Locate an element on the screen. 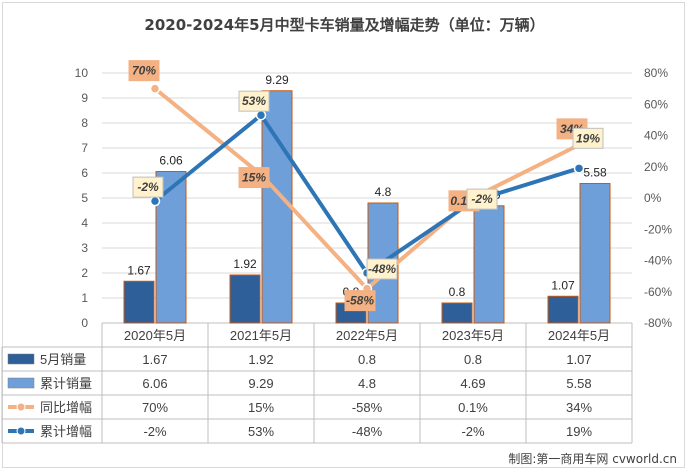 The width and height of the screenshot is (689, 472). table-cell-value: 1.67 is located at coordinates (154, 359).